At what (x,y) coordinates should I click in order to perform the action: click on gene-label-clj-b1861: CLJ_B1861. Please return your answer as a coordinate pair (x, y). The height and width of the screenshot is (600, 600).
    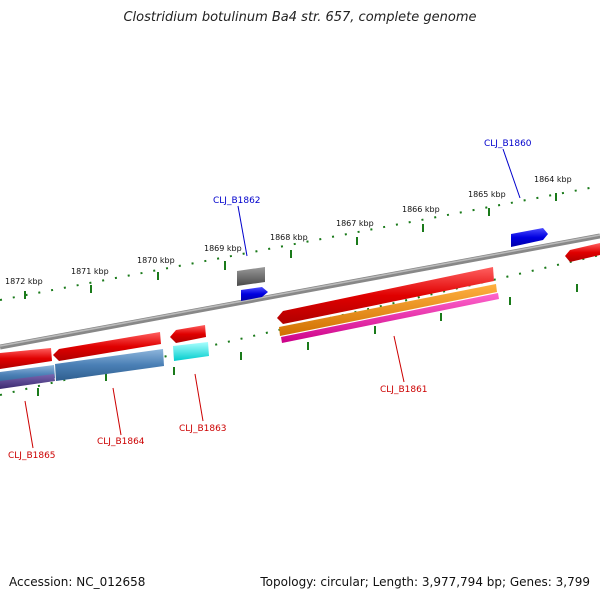
    Looking at the image, I should click on (404, 390).